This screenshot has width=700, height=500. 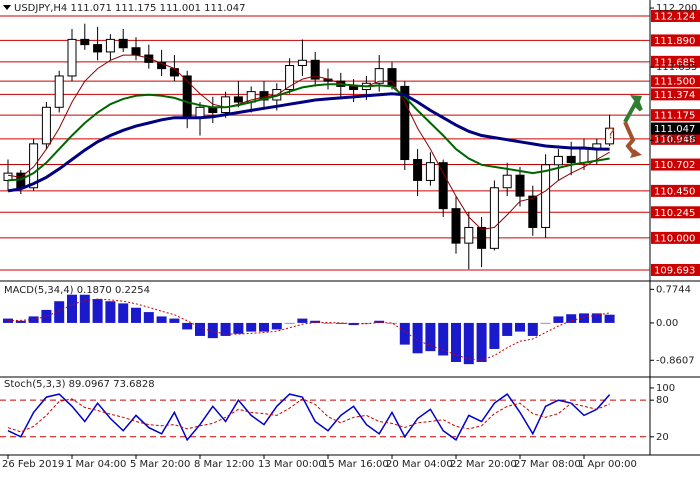 I want to click on open-reading: 111.071, so click(x=90, y=8).